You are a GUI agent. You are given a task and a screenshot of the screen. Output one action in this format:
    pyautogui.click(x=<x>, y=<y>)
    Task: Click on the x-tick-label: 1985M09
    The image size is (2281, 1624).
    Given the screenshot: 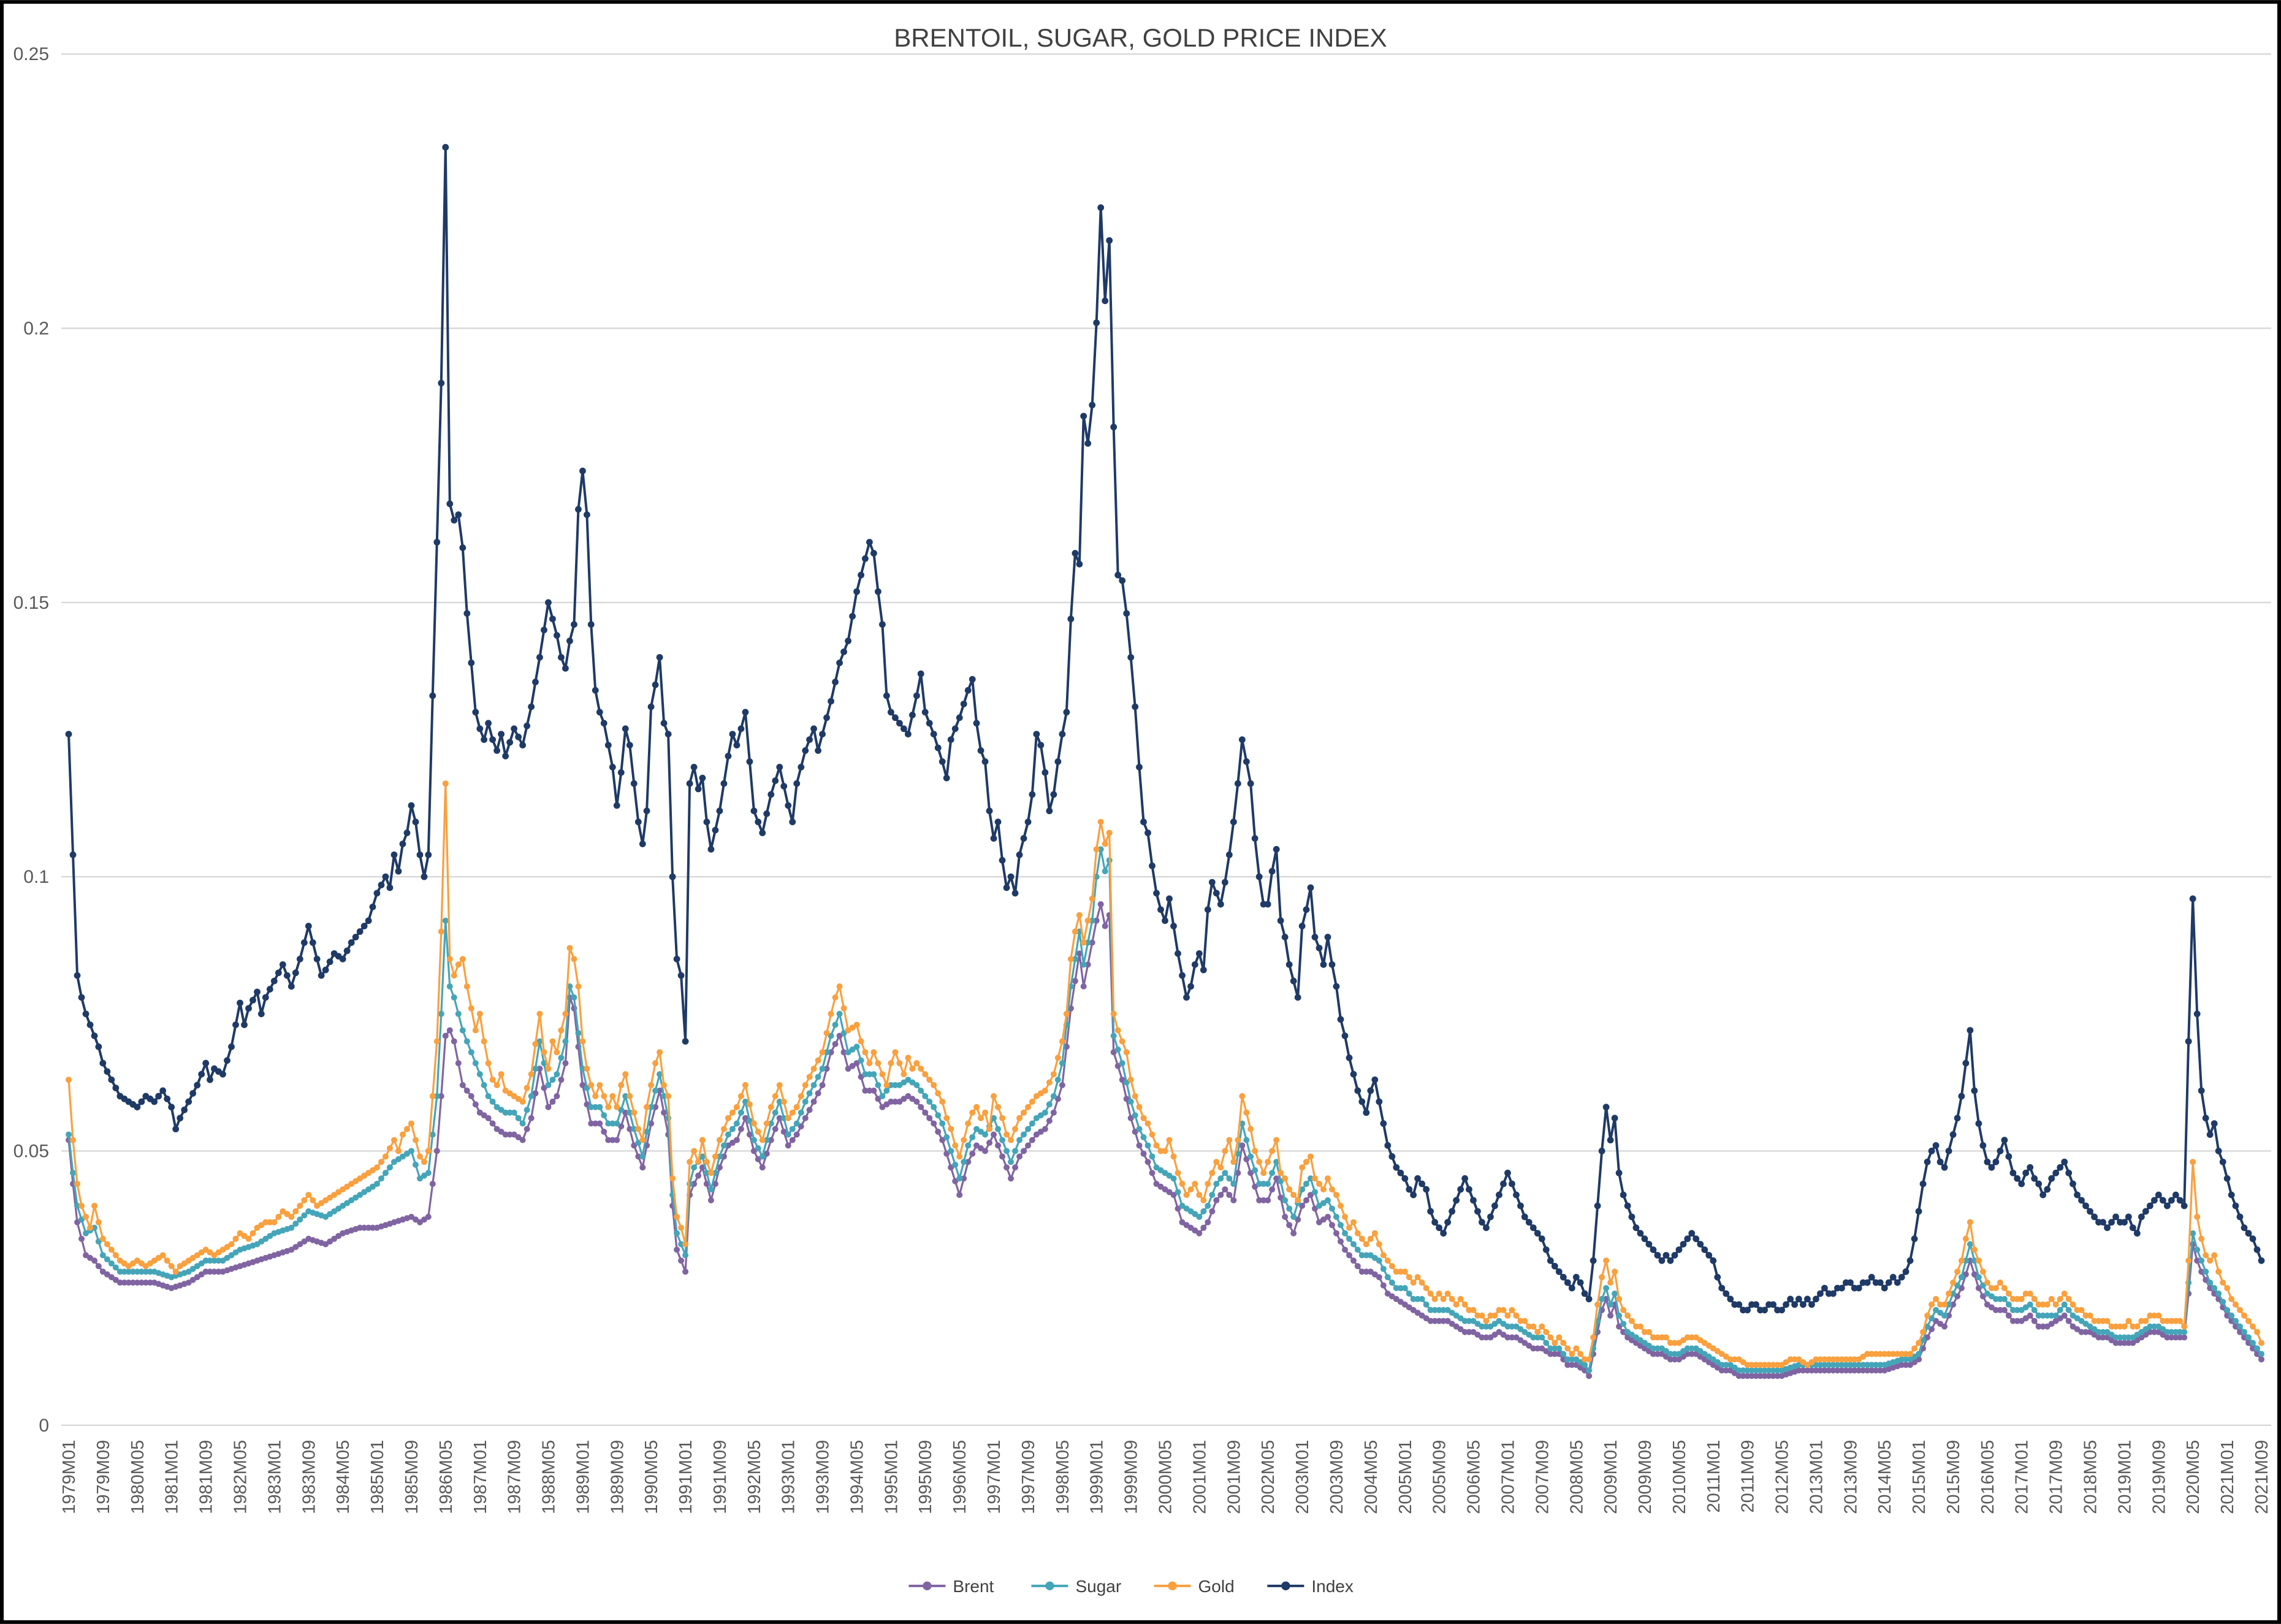 What is the action you would take?
    pyautogui.click(x=412, y=1477)
    